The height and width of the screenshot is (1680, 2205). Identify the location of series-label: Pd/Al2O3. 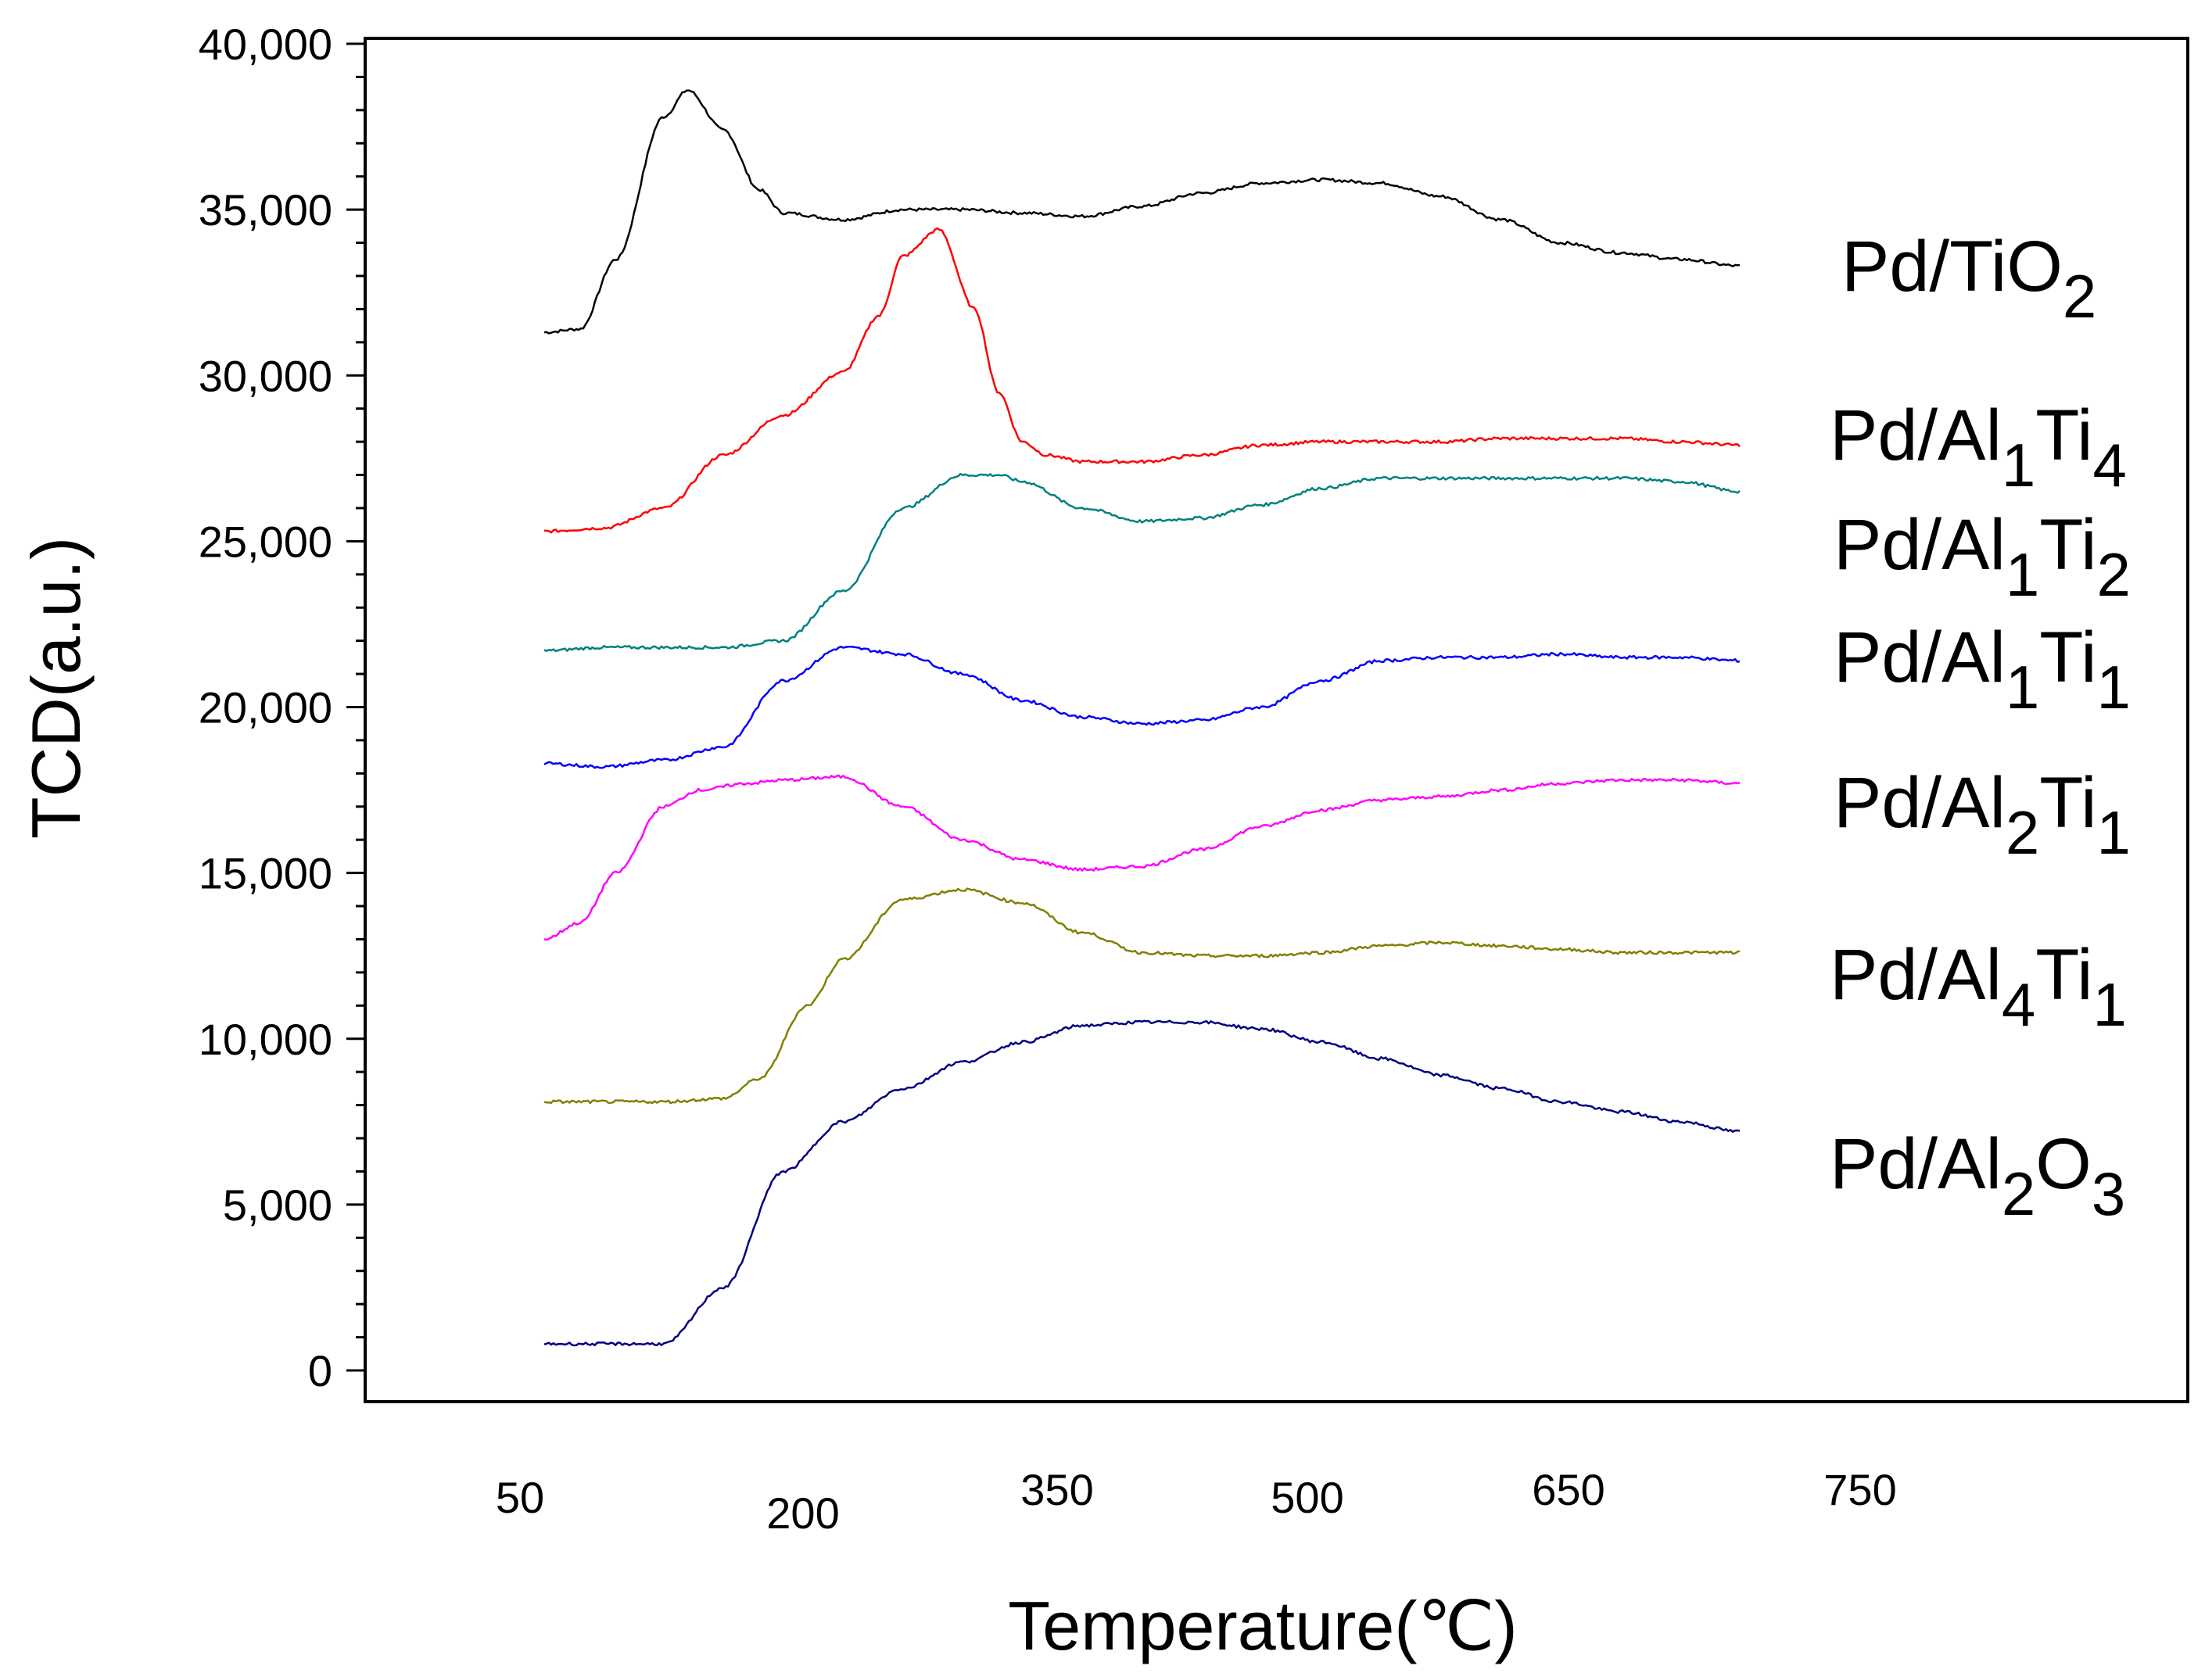
(1978, 1176).